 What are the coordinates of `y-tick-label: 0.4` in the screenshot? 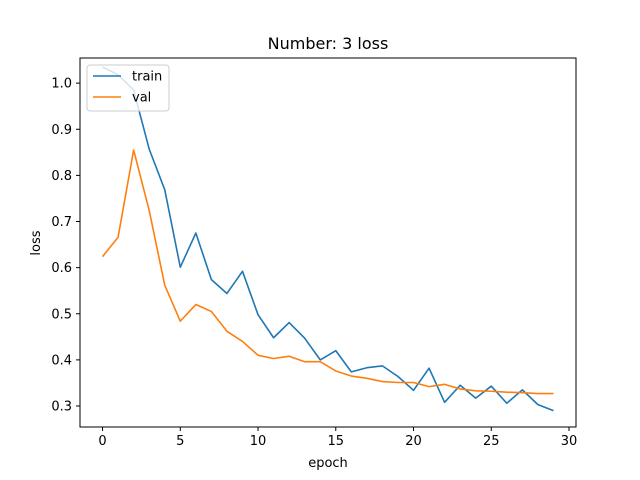 It's located at (61, 360).